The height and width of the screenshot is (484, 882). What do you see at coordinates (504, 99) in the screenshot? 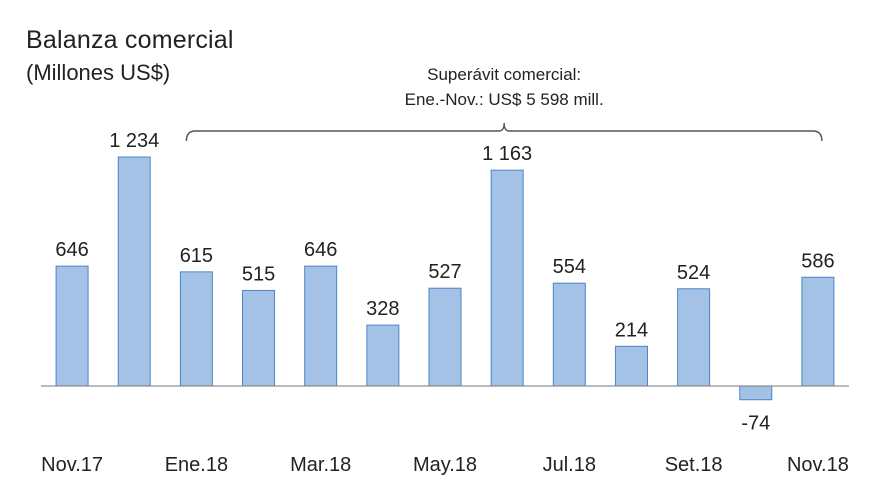
I see `surplus-annotation-line2: Ene.-Nov.: US$ 5 598 mill.` at bounding box center [504, 99].